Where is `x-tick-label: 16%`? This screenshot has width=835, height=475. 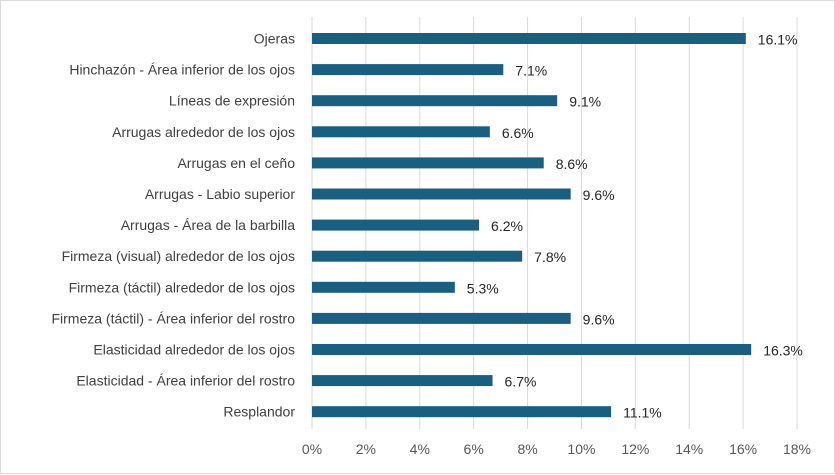
x-tick-label: 16% is located at coordinates (743, 449).